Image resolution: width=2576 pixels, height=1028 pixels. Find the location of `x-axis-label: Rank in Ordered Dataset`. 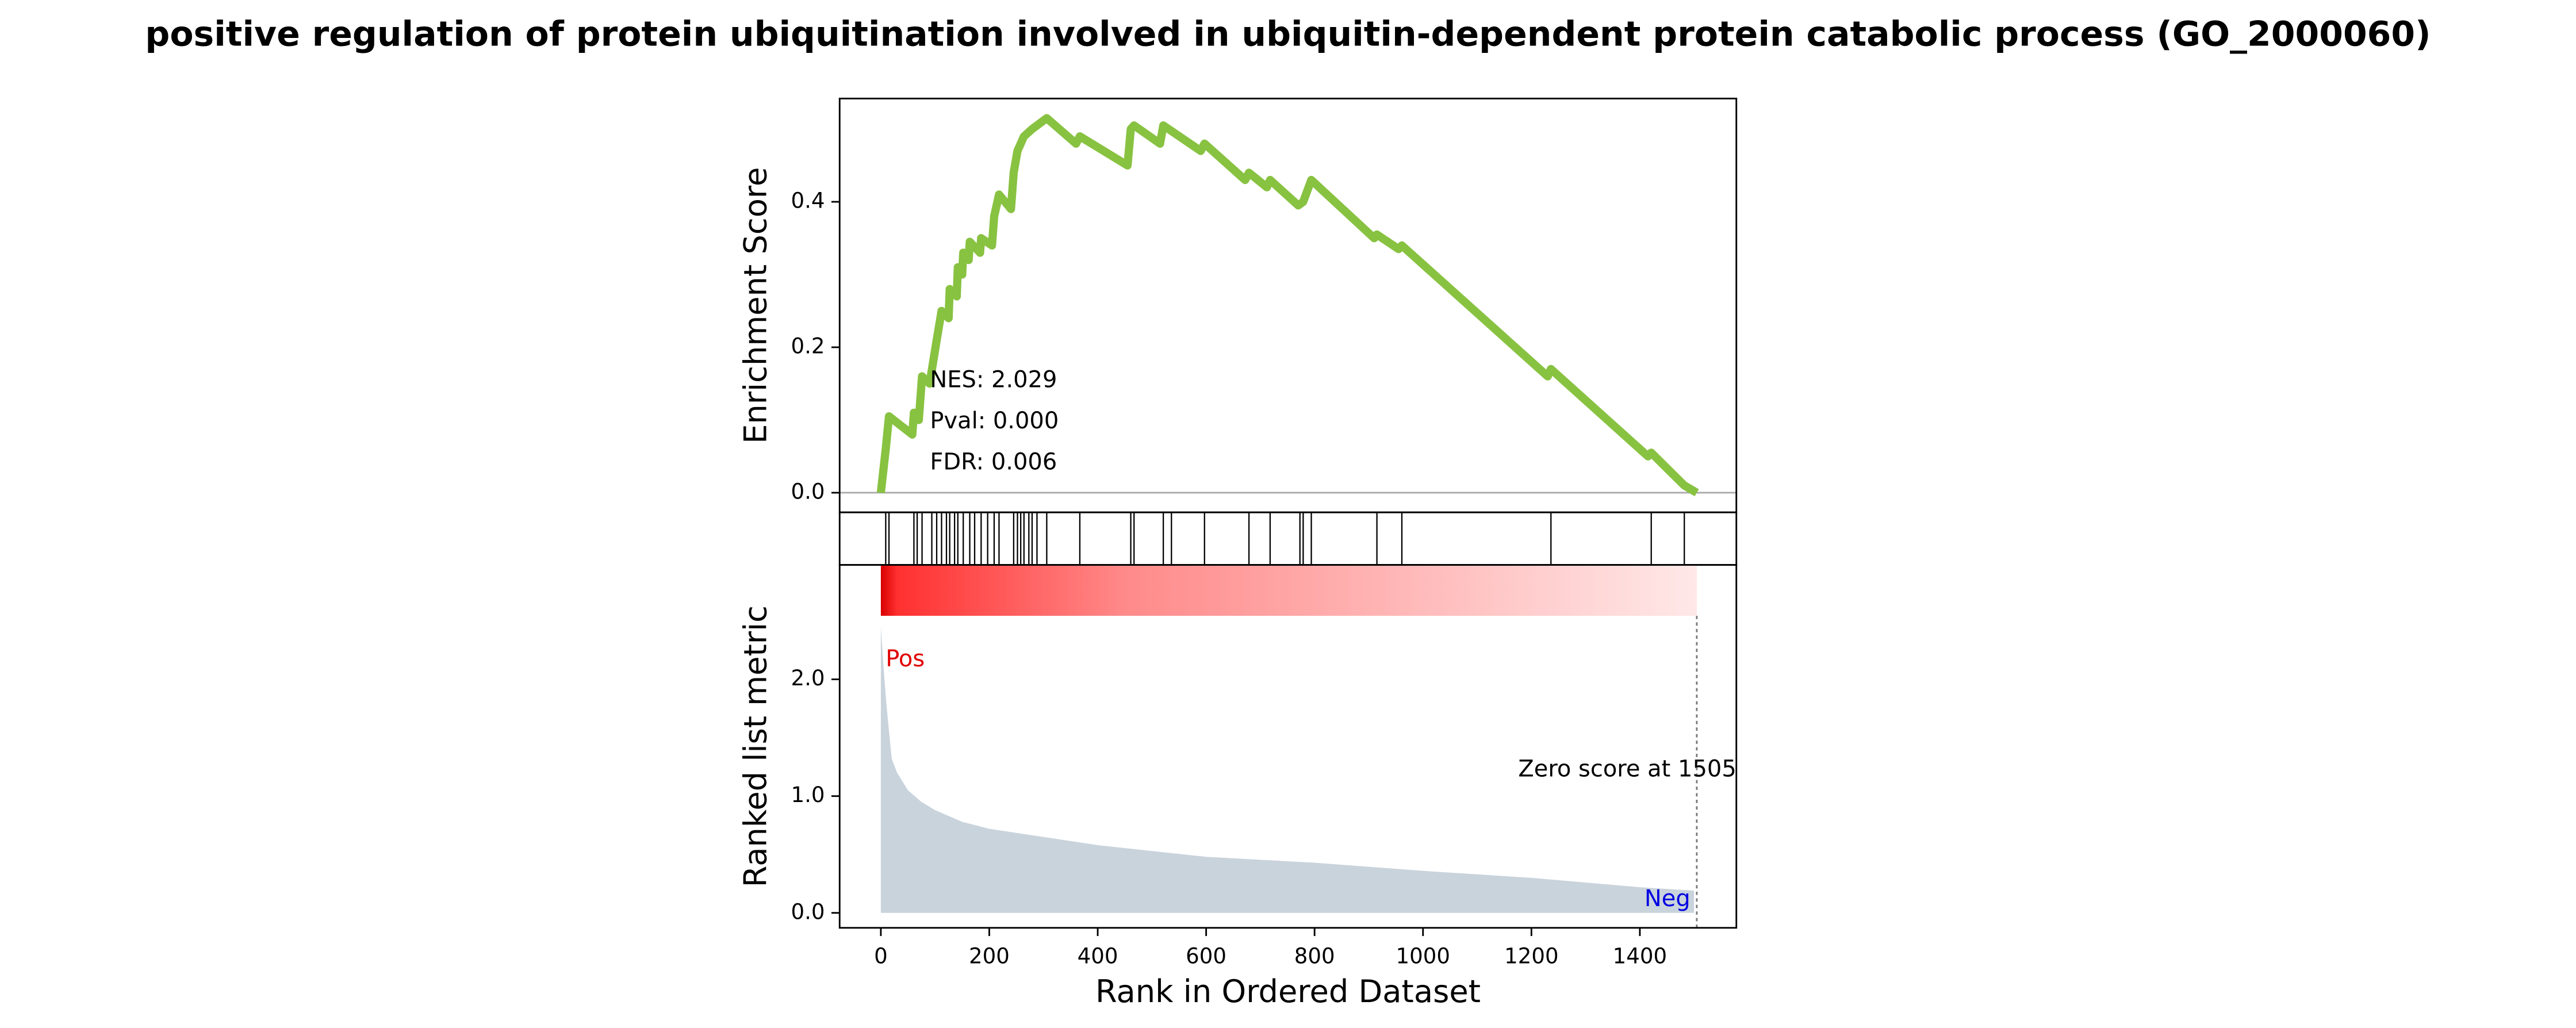

x-axis-label: Rank in Ordered Dataset is located at coordinates (1288, 991).